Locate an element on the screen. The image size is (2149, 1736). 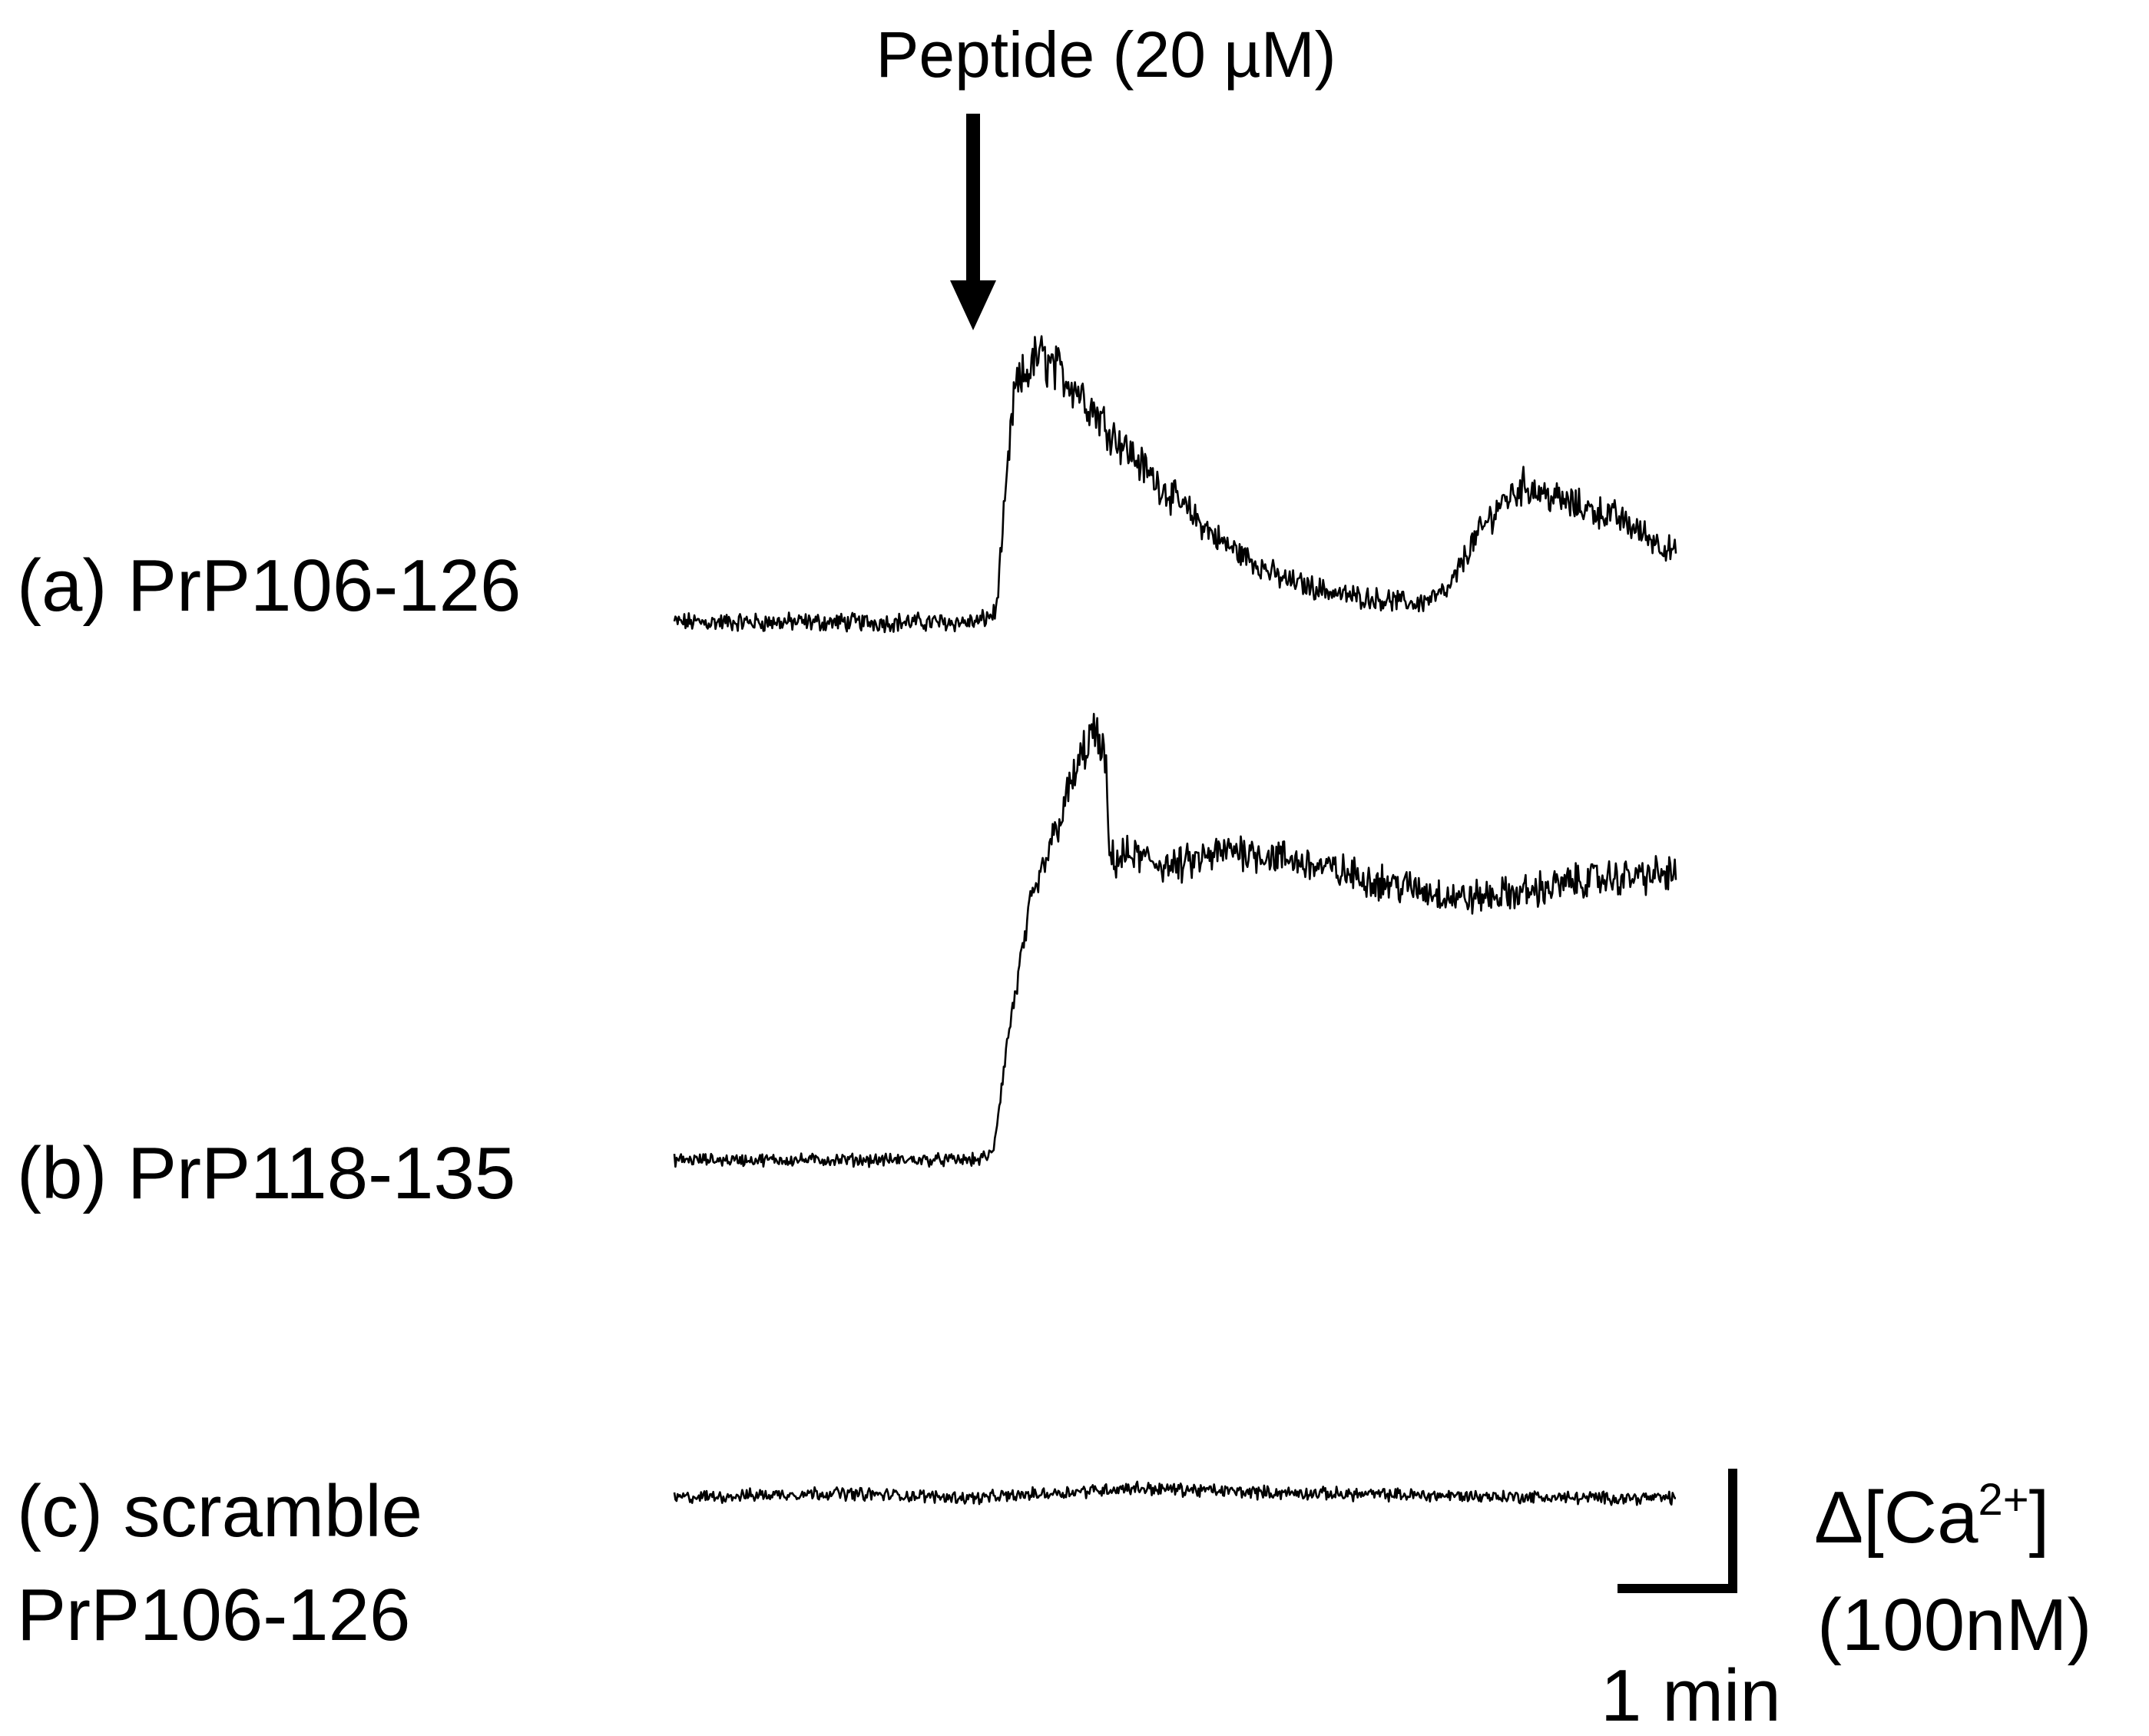
scale-bar-amplitude-unit: (100nM) is located at coordinates (1954, 1625).